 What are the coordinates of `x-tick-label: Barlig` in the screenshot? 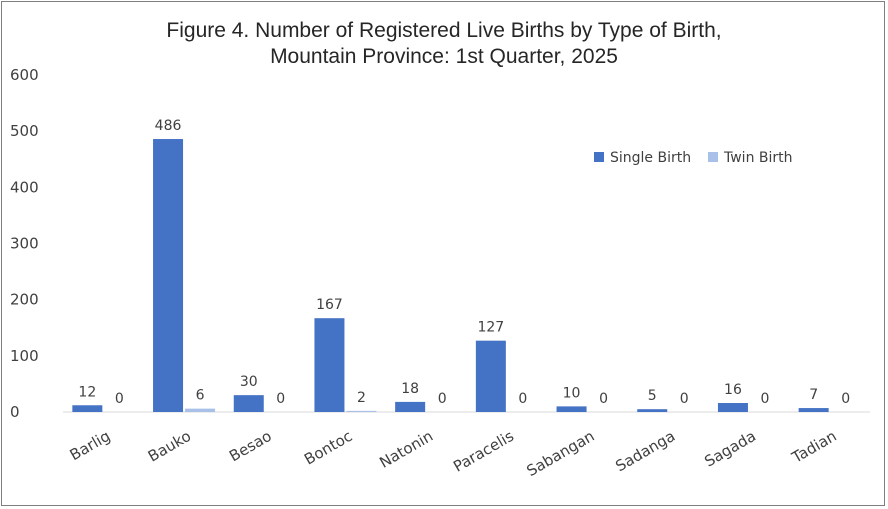 It's located at (90, 445).